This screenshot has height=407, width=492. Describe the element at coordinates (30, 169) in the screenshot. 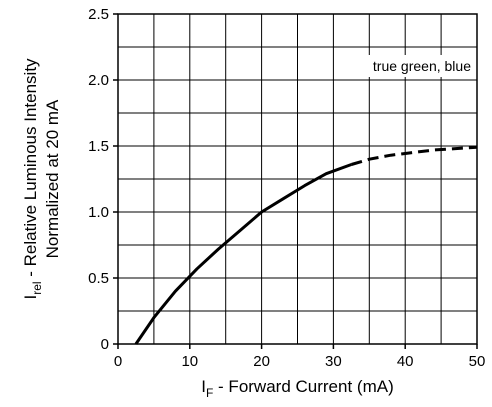

I see `y-axis-label-rest: - Relative Luminous Intensity` at that location.